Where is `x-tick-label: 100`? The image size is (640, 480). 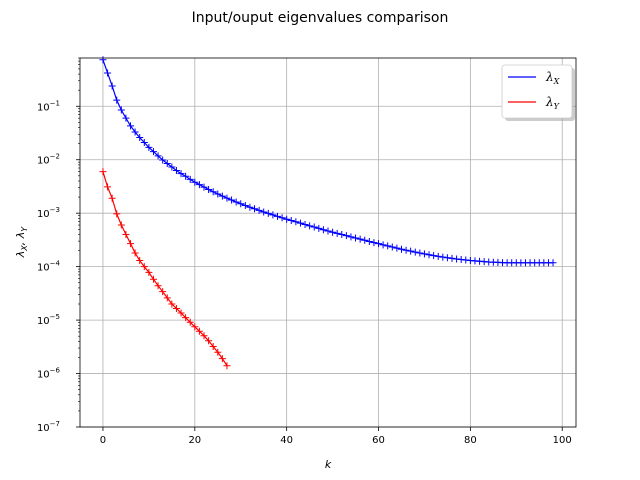 x-tick-label: 100 is located at coordinates (562, 440).